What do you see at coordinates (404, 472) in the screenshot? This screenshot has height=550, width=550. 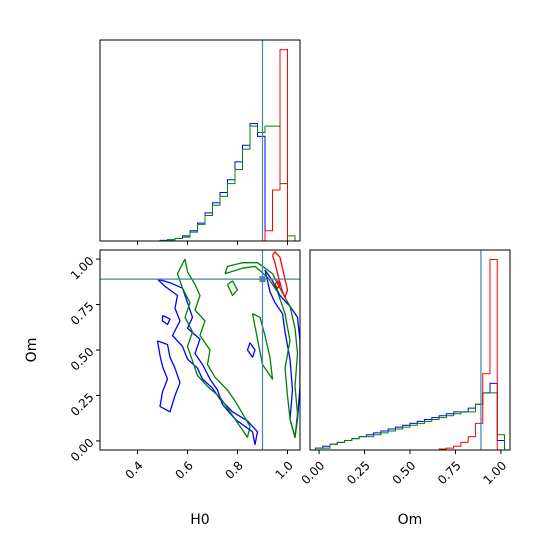 I see `omhist-x-tick-label: 0.50` at bounding box center [404, 472].